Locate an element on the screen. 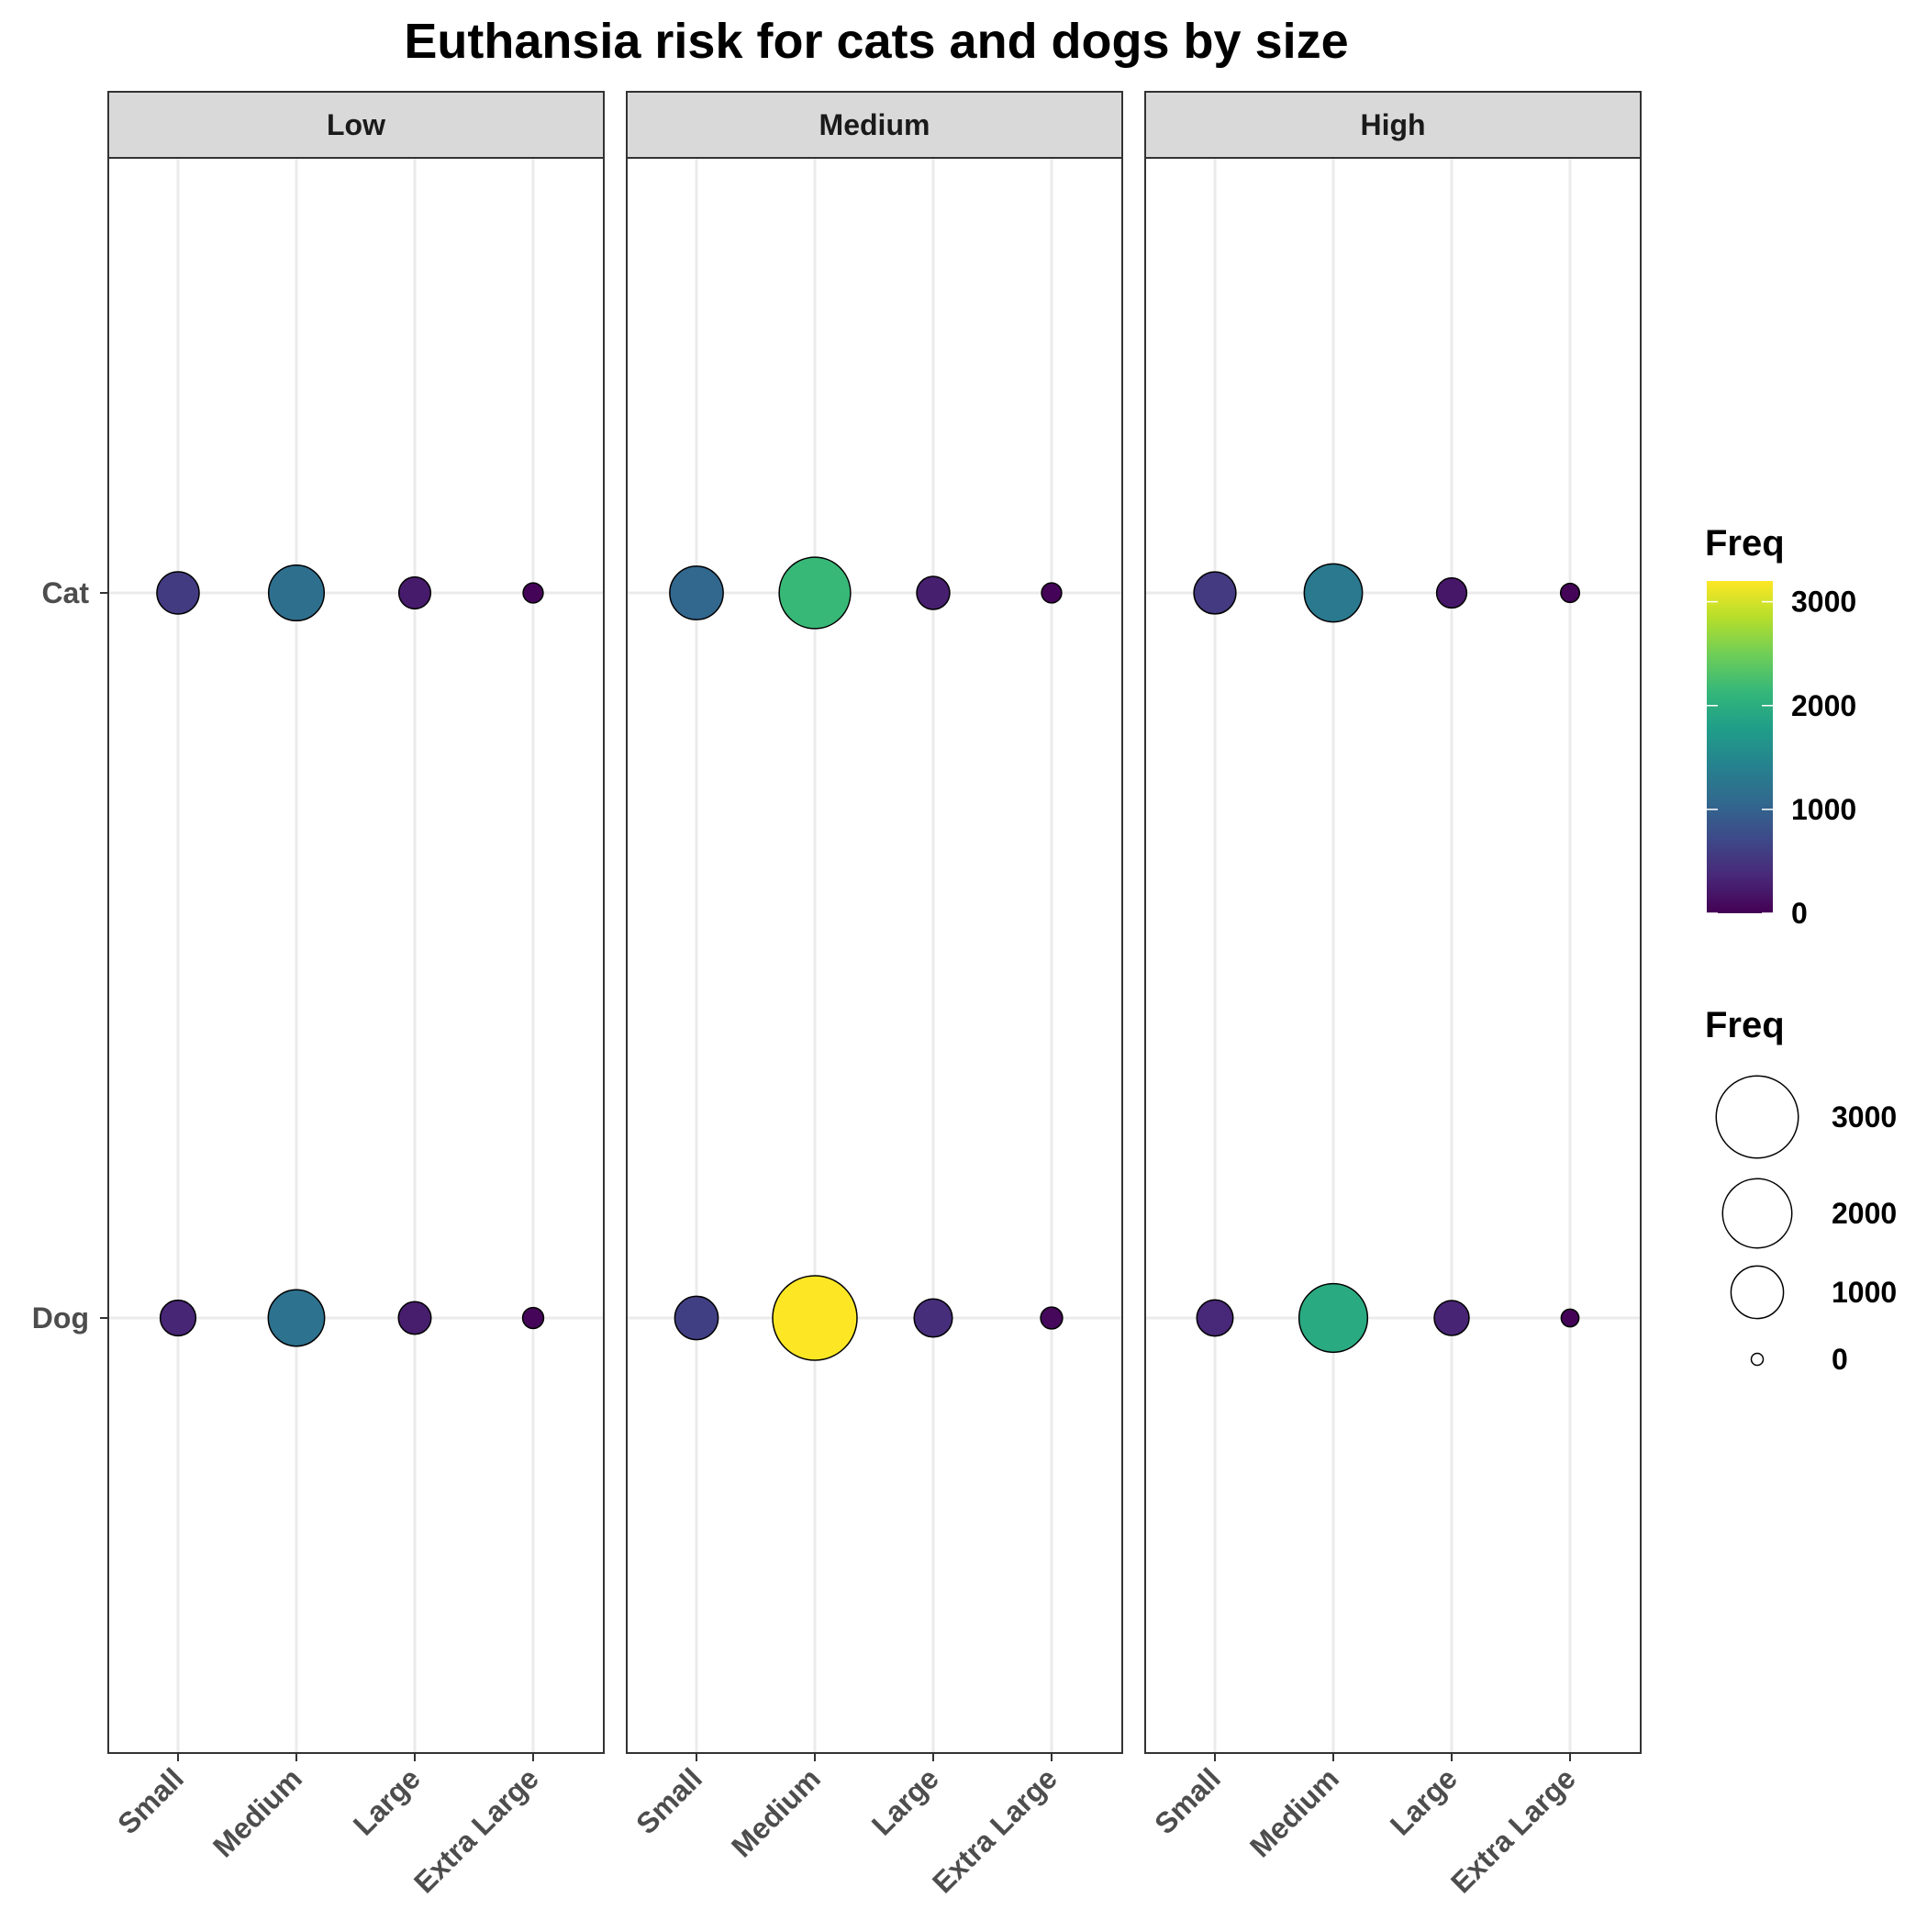 The height and width of the screenshot is (1932, 1927). x-tick-label-medium-medium: Medium is located at coordinates (776, 1812).